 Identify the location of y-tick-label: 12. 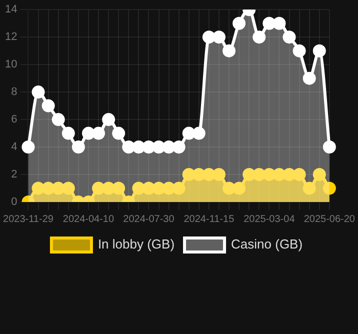
(11, 37).